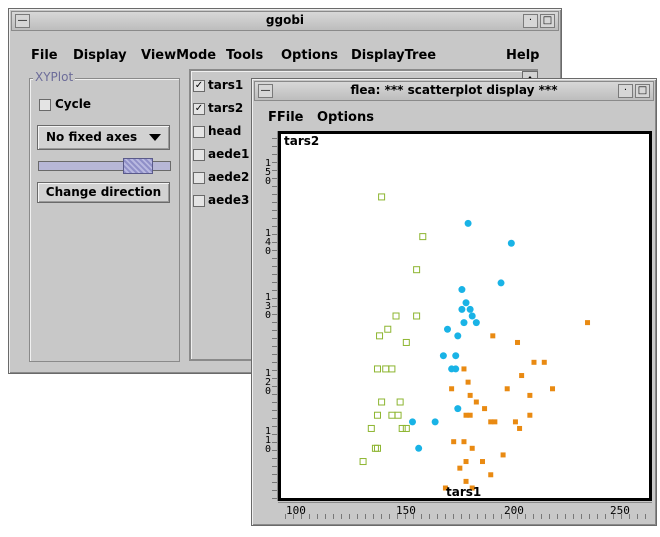 Image resolution: width=660 pixels, height=537 pixels. I want to click on variable-row: ✓ tars2, so click(228, 110).